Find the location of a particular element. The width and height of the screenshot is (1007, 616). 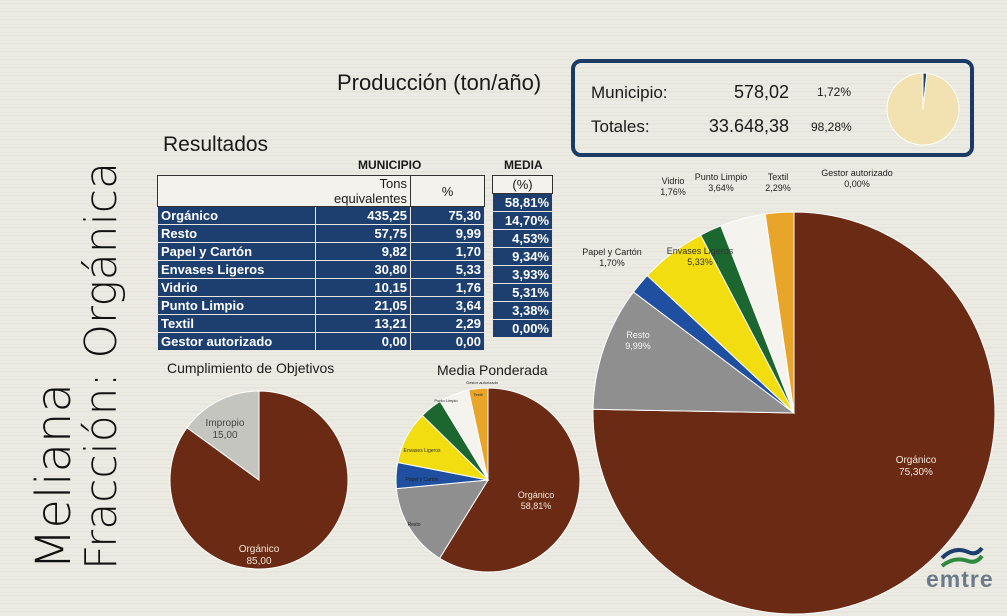

row-tons: 0,00 is located at coordinates (362, 341).